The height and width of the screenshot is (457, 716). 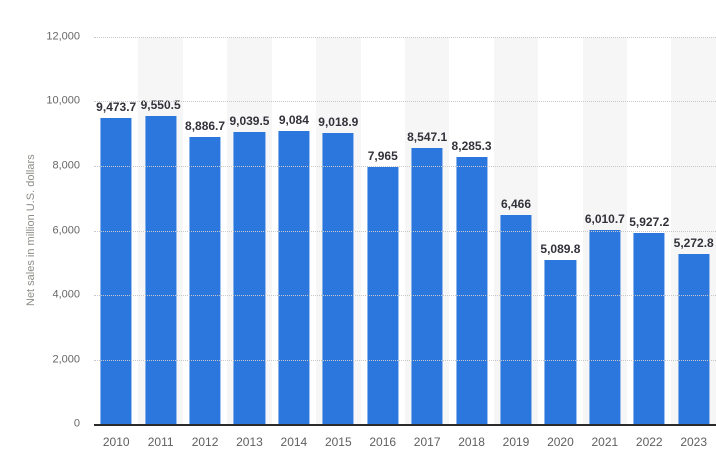 What do you see at coordinates (649, 442) in the screenshot?
I see `x-axis-label: 2022` at bounding box center [649, 442].